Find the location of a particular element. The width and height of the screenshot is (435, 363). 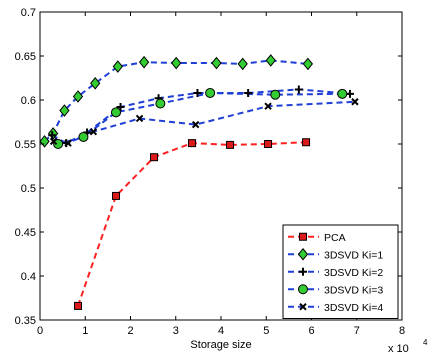

y-tick-label: 0.7 is located at coordinates (28, 13).